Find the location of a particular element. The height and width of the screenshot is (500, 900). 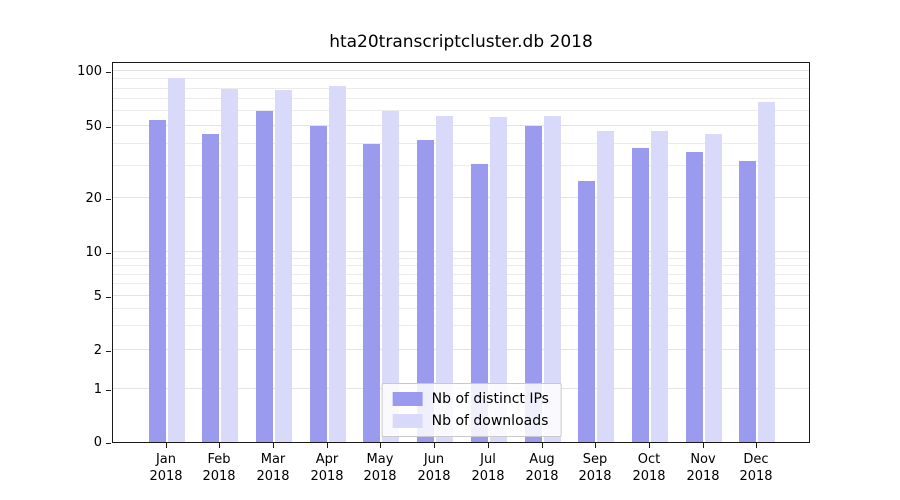

legend-label-downloads: Nb of downloads is located at coordinates (490, 421).